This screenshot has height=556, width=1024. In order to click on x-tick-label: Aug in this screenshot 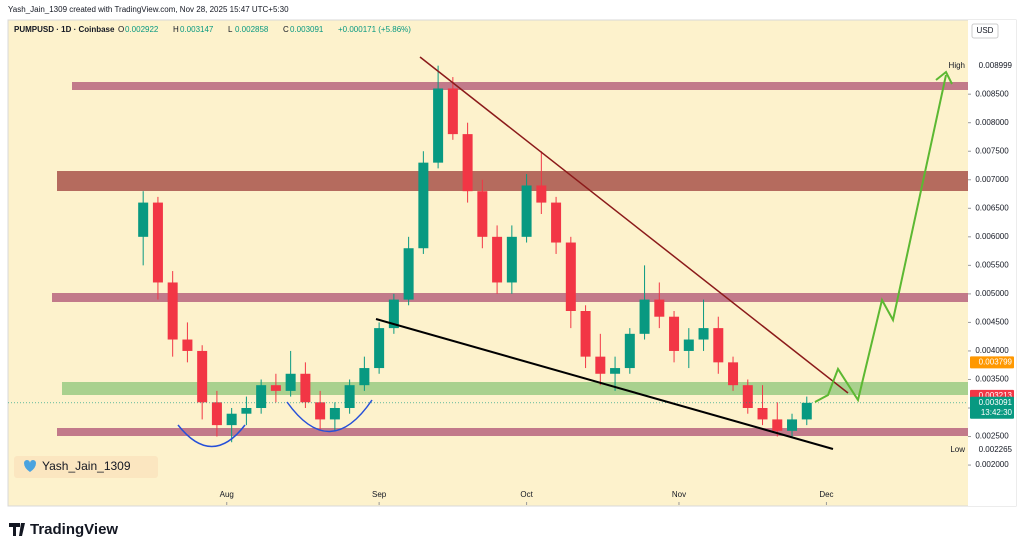, I will do `click(227, 494)`.